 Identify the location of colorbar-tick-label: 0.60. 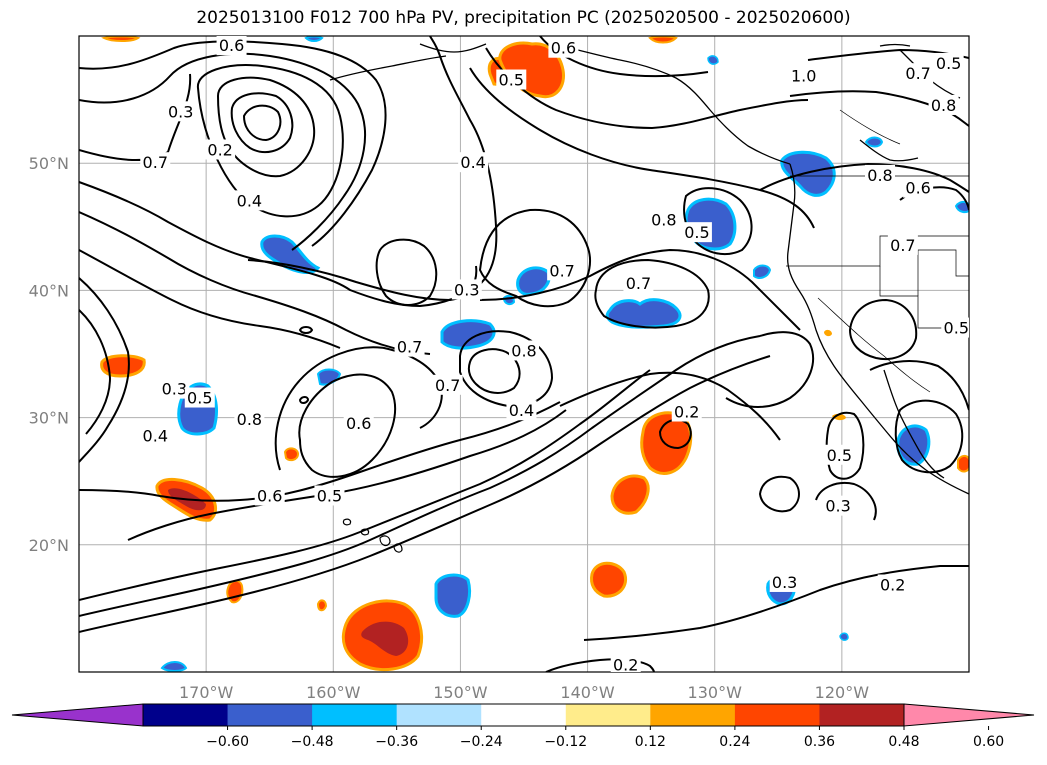
(988, 742).